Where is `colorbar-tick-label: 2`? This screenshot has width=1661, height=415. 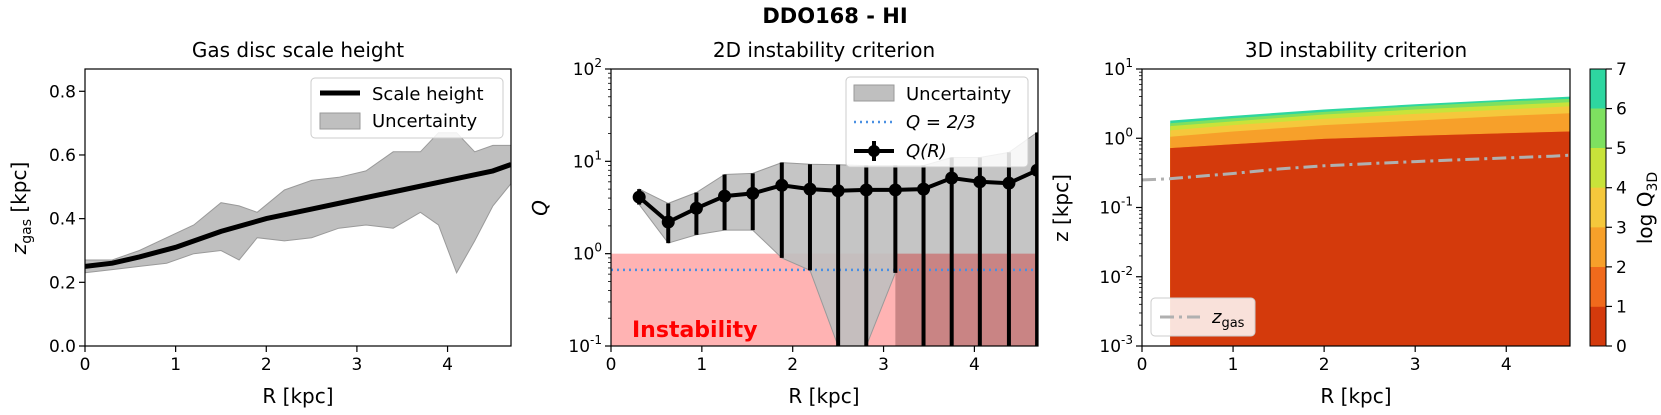
colorbar-tick-label: 2 is located at coordinates (1621, 268).